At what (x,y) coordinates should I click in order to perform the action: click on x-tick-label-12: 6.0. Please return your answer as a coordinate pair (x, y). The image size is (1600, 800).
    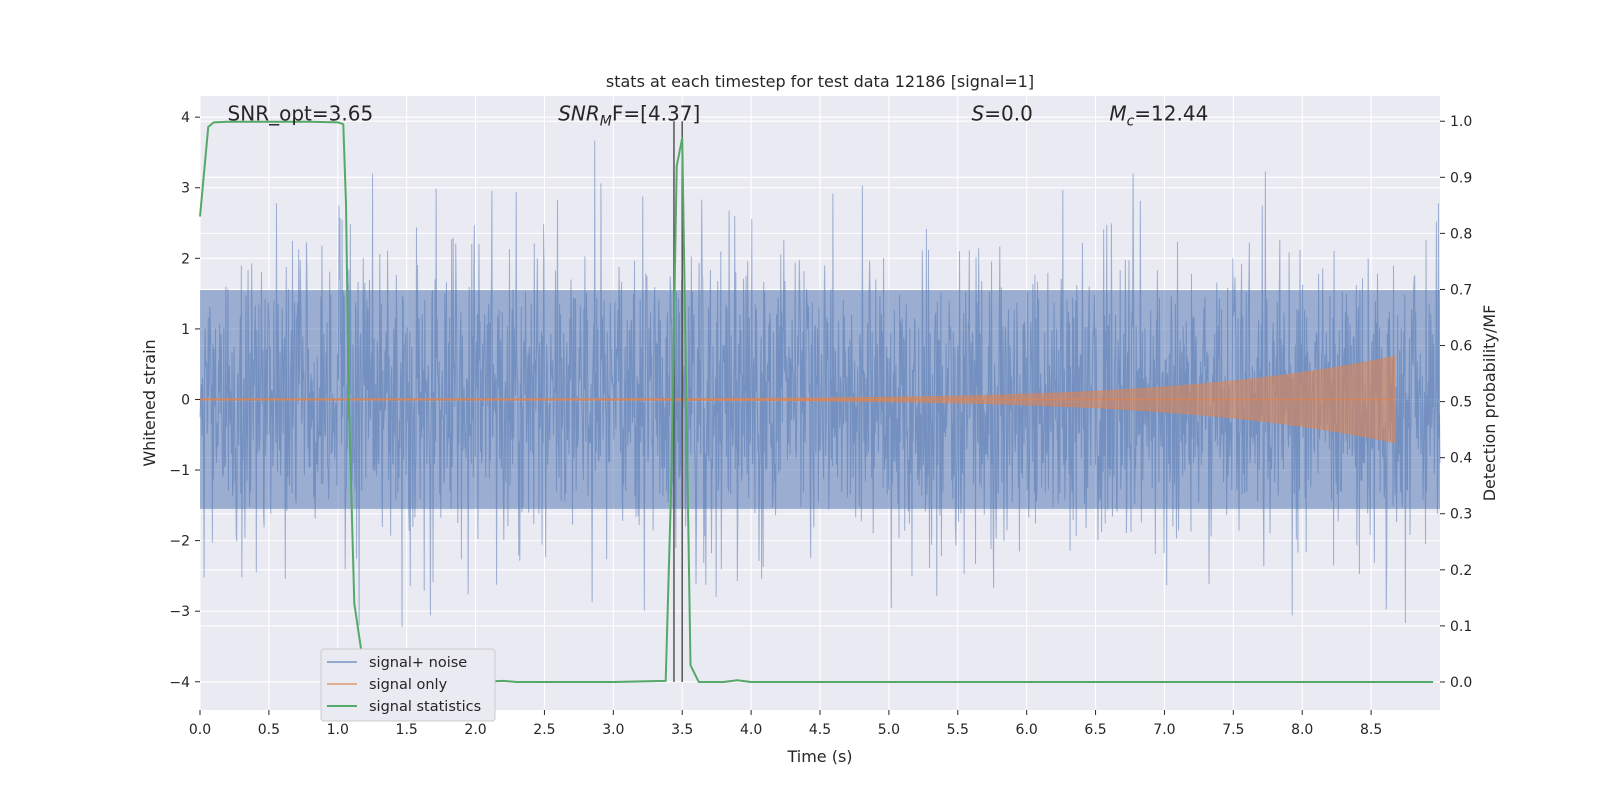
    Looking at the image, I should click on (1027, 730).